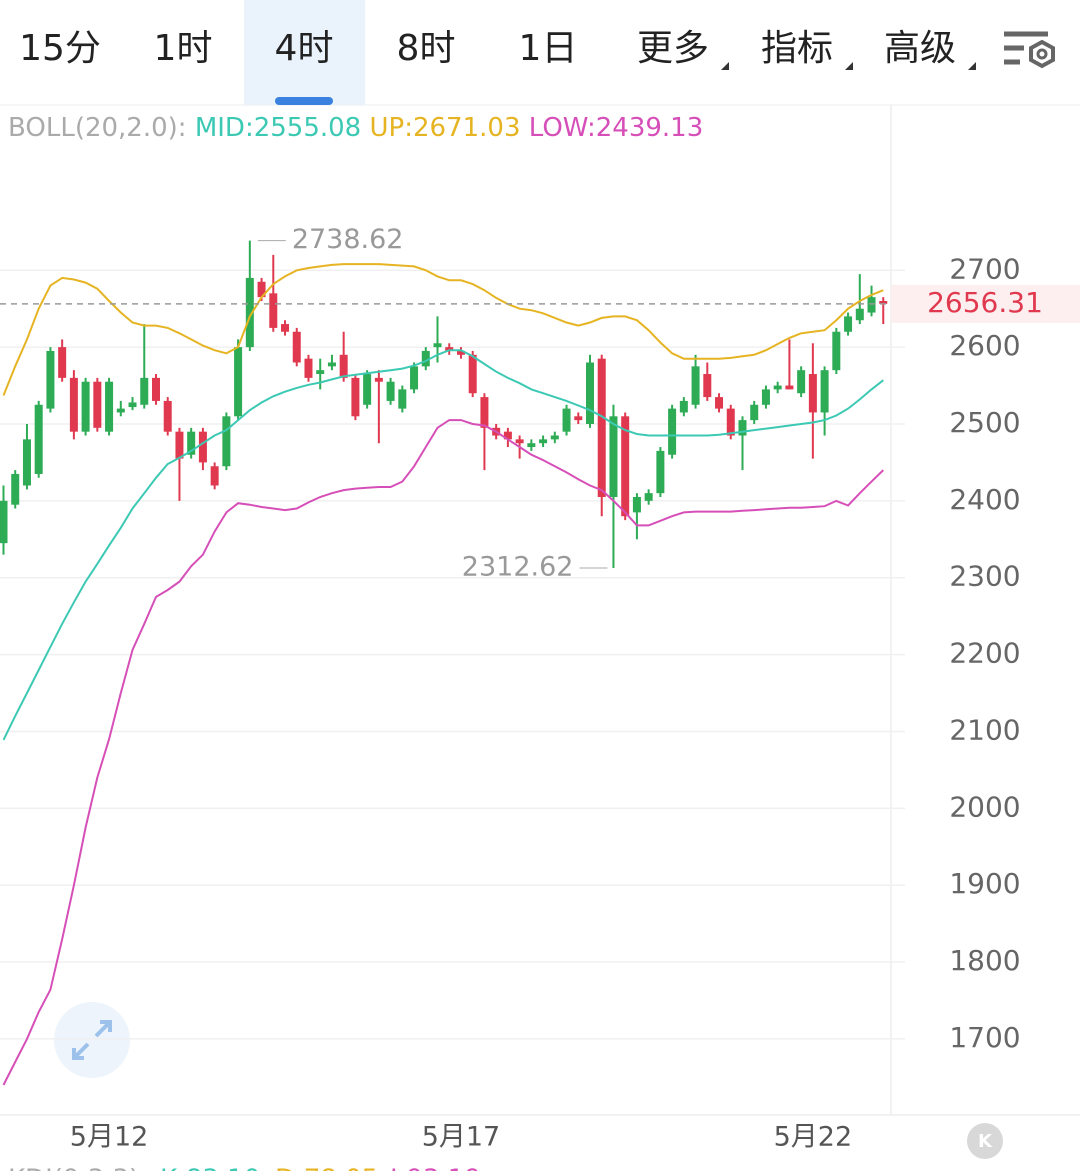  Describe the element at coordinates (797, 48) in the screenshot. I see `tab: 指标` at that location.